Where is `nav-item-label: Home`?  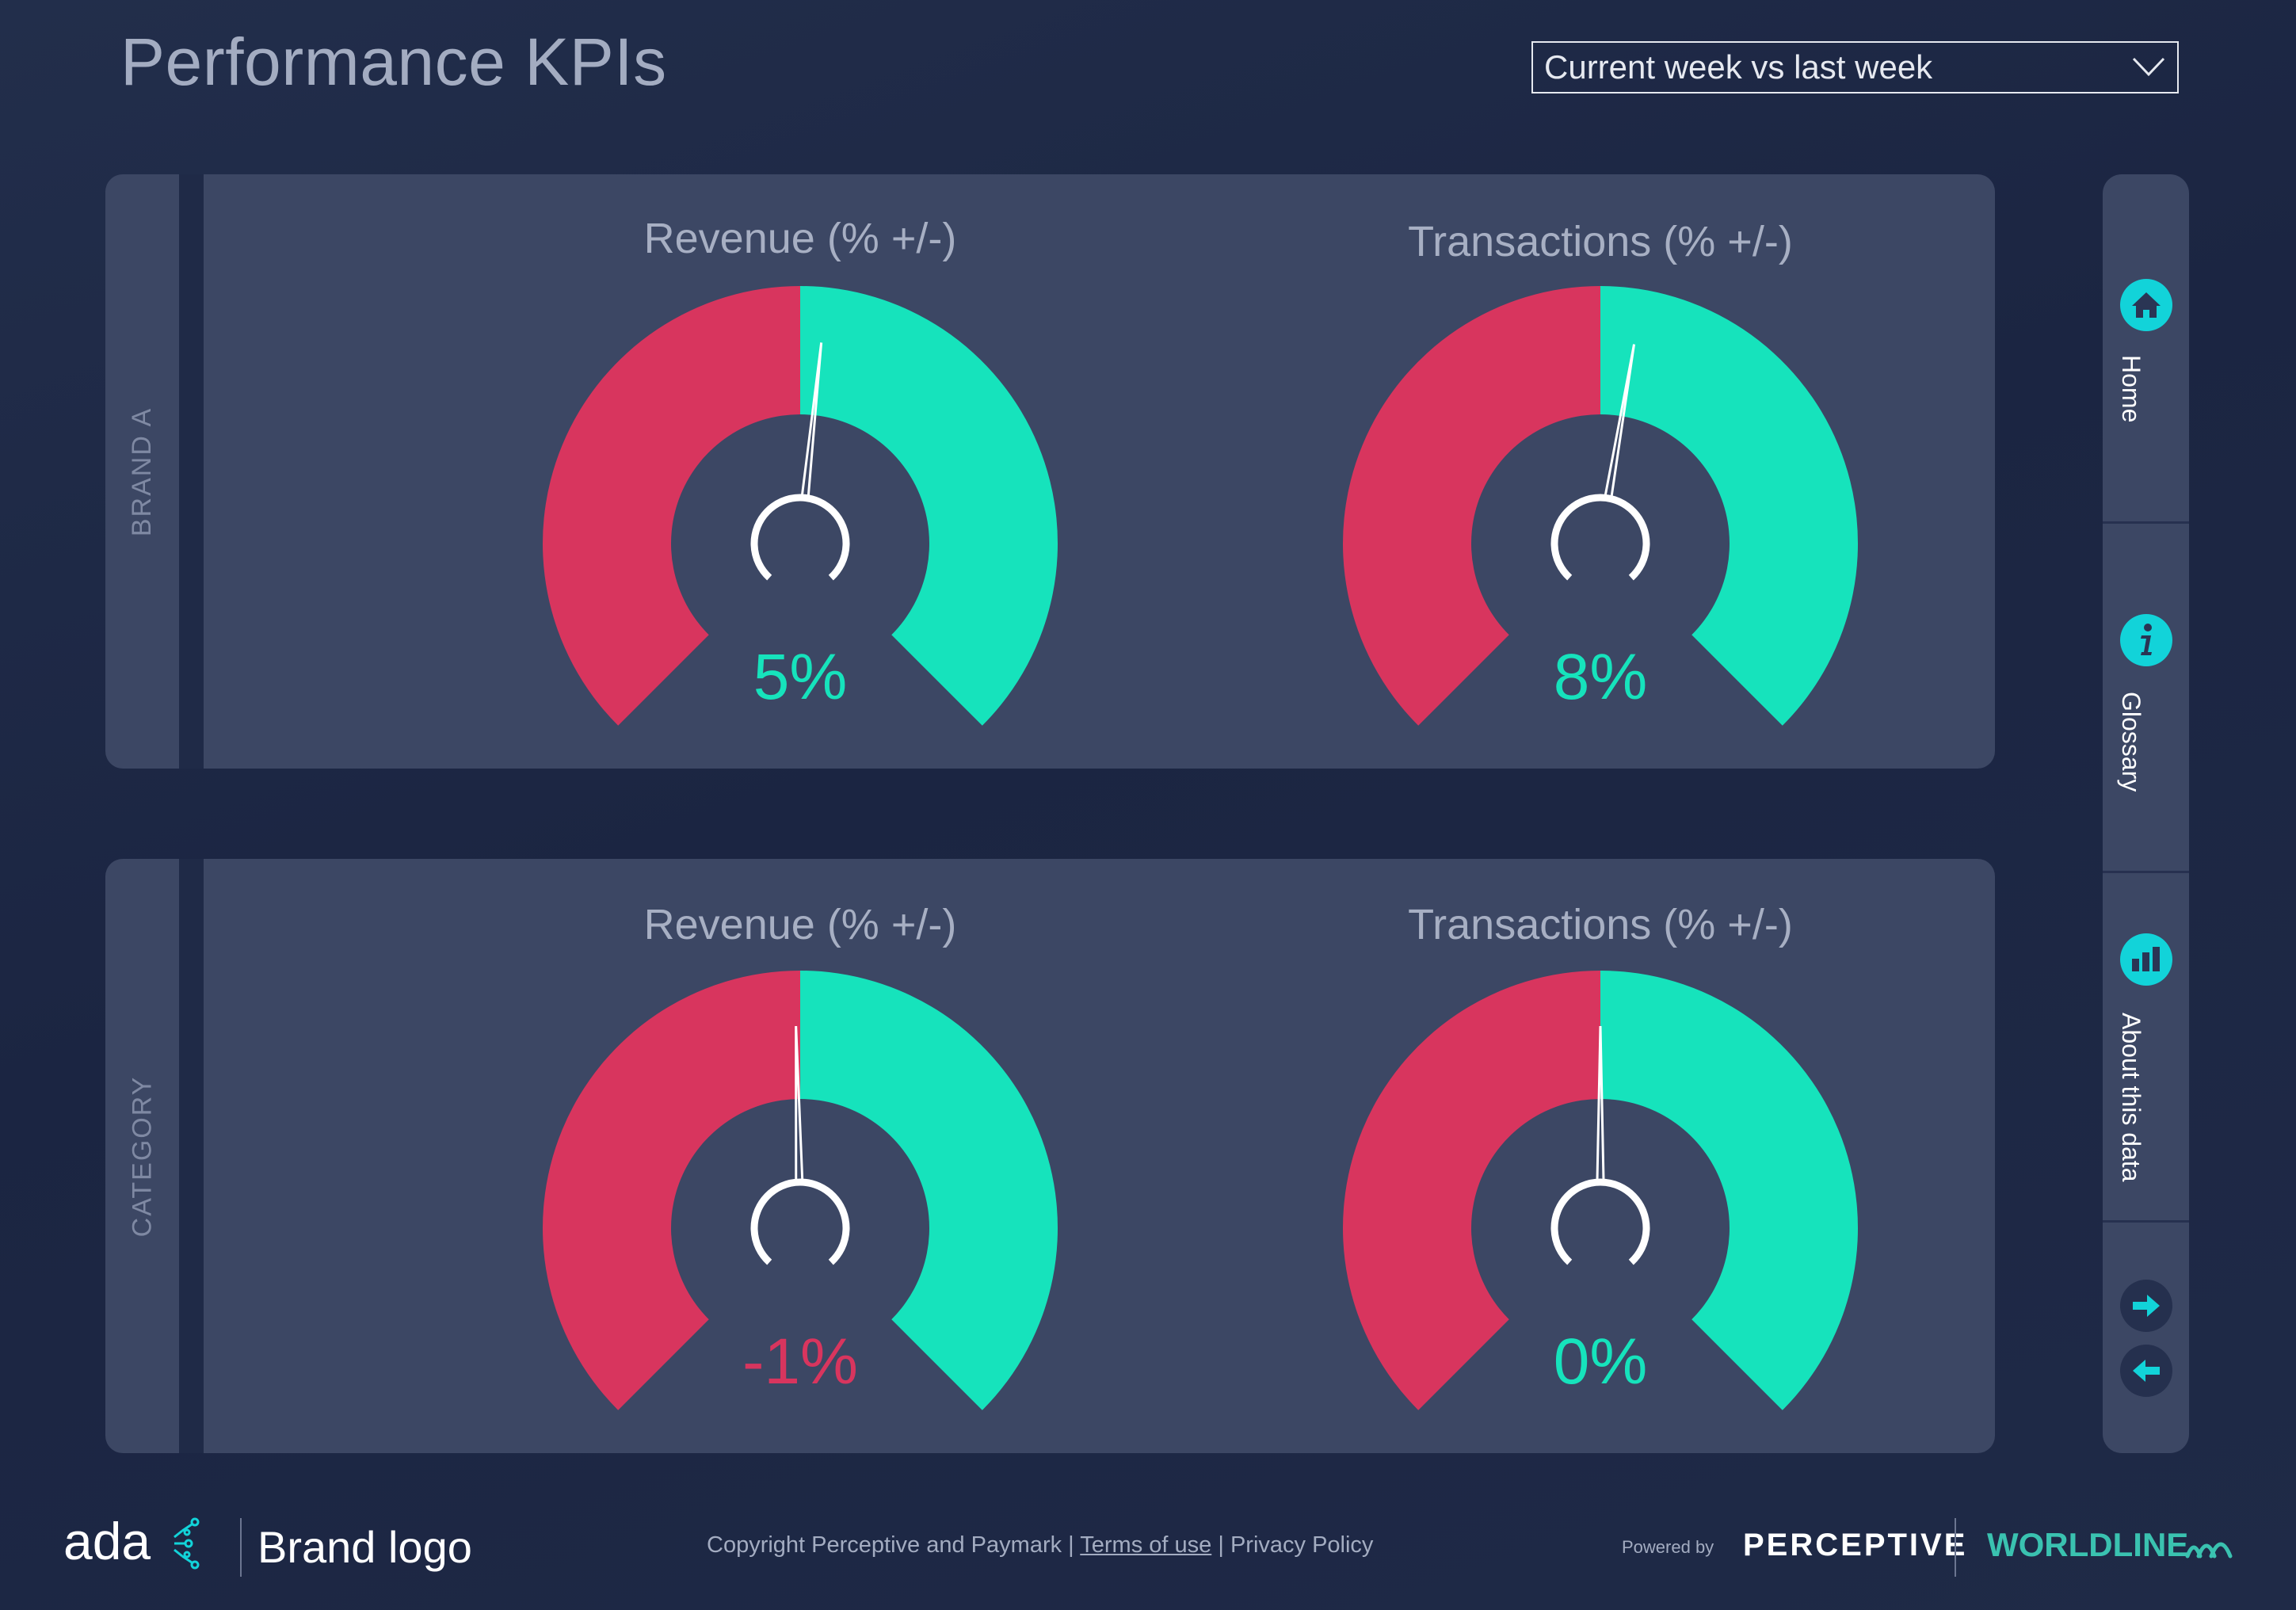 nav-item-label: Home is located at coordinates (2131, 389).